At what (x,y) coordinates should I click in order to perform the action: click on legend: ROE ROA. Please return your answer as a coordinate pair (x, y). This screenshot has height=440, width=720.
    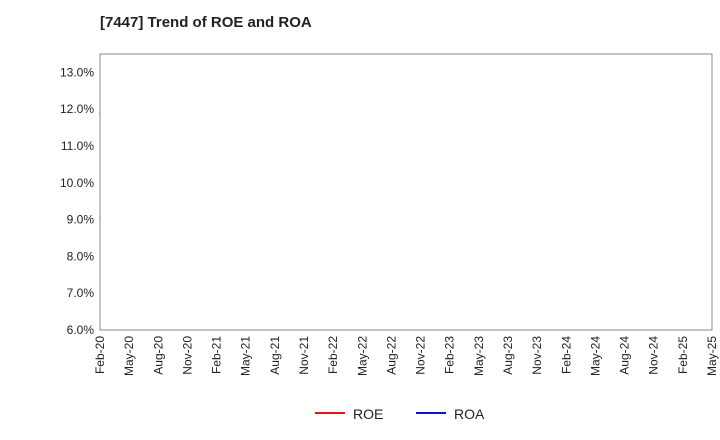
    Looking at the image, I should click on (400, 414).